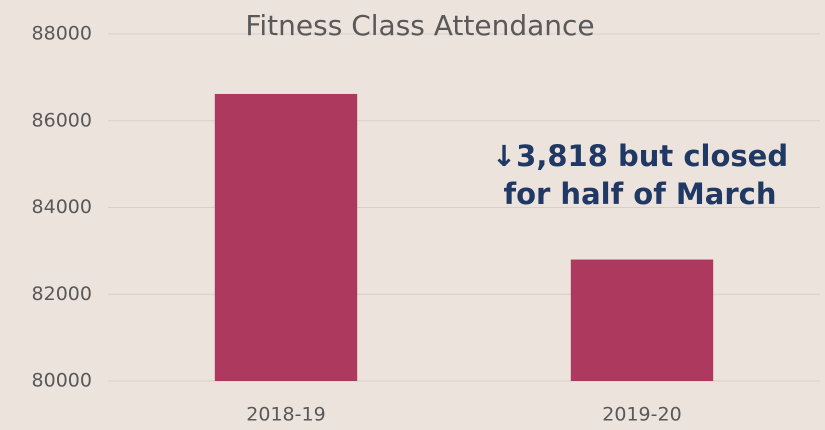 This screenshot has width=825, height=430. I want to click on x-tick-label: 2019-20, so click(641, 415).